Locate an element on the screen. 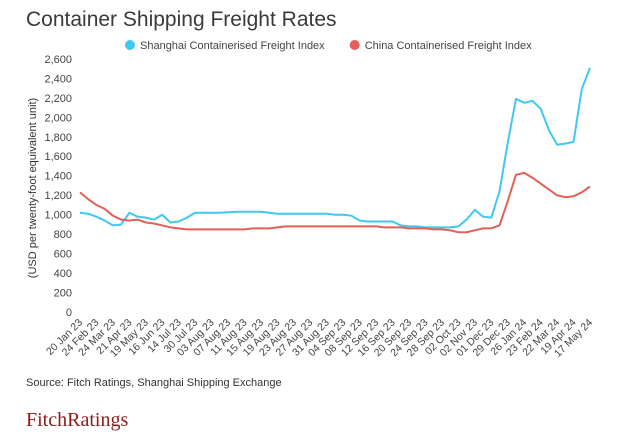 This screenshot has height=439, width=624. y-tick-label: 200 is located at coordinates (63, 293).